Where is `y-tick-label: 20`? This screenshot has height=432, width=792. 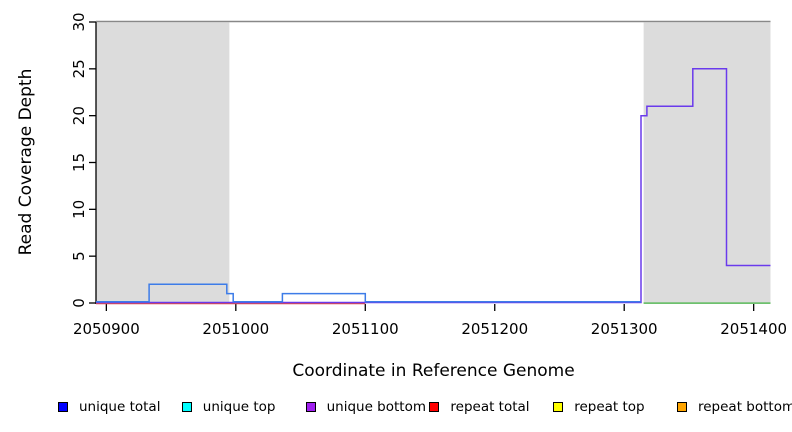 y-tick-label: 20 is located at coordinates (79, 115).